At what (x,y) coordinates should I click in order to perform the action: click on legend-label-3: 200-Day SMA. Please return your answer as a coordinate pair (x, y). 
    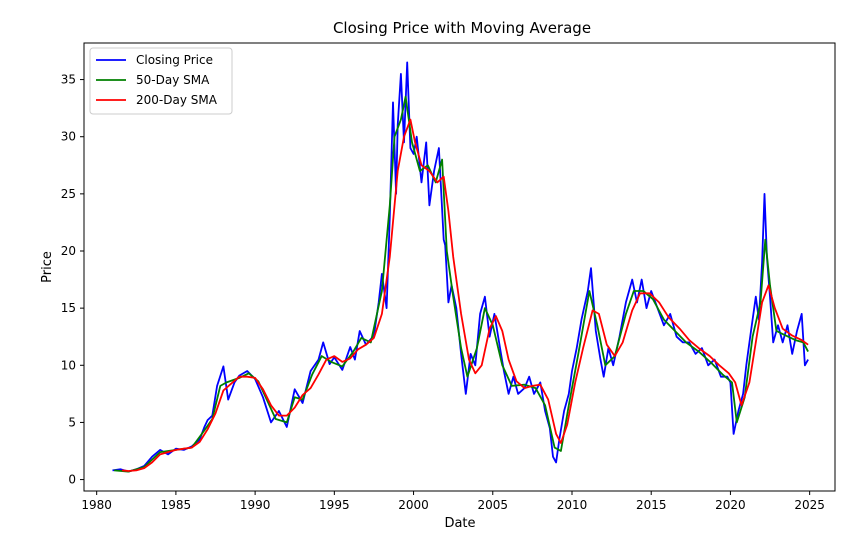
    Looking at the image, I should click on (177, 100).